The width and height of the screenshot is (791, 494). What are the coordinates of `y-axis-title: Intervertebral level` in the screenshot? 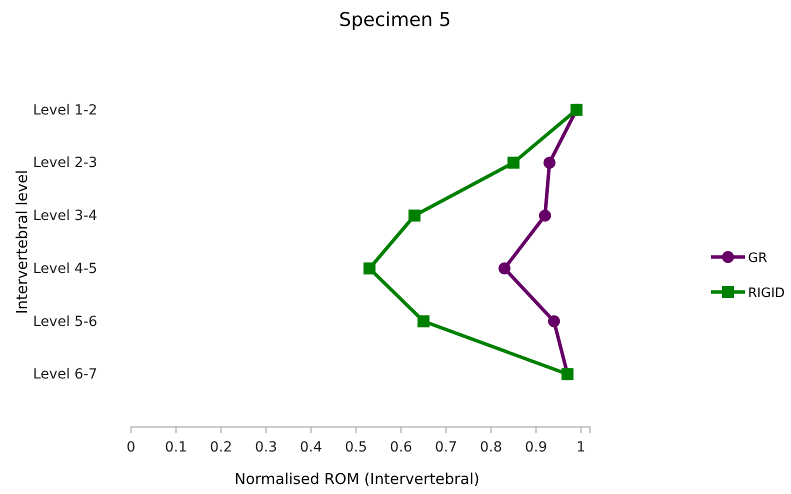 It's located at (22, 242).